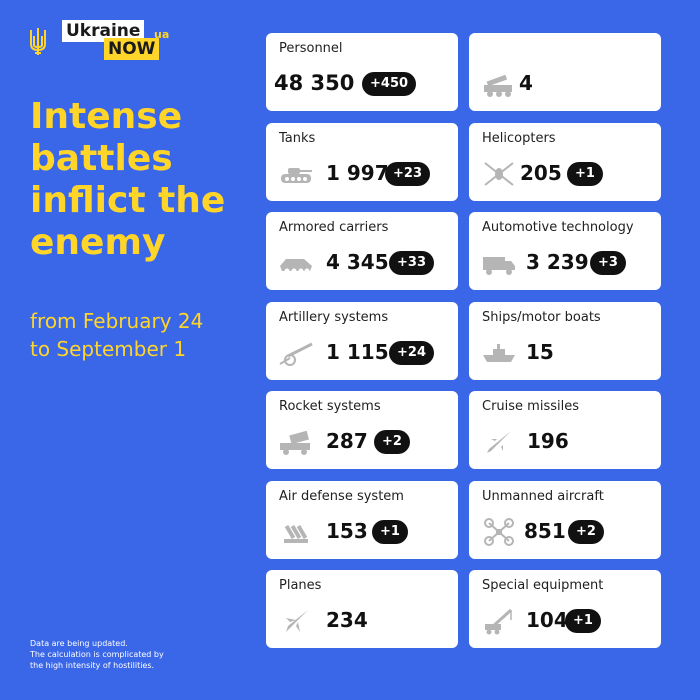  I want to click on headline: Intense battles inflict the enemy, so click(150, 180).